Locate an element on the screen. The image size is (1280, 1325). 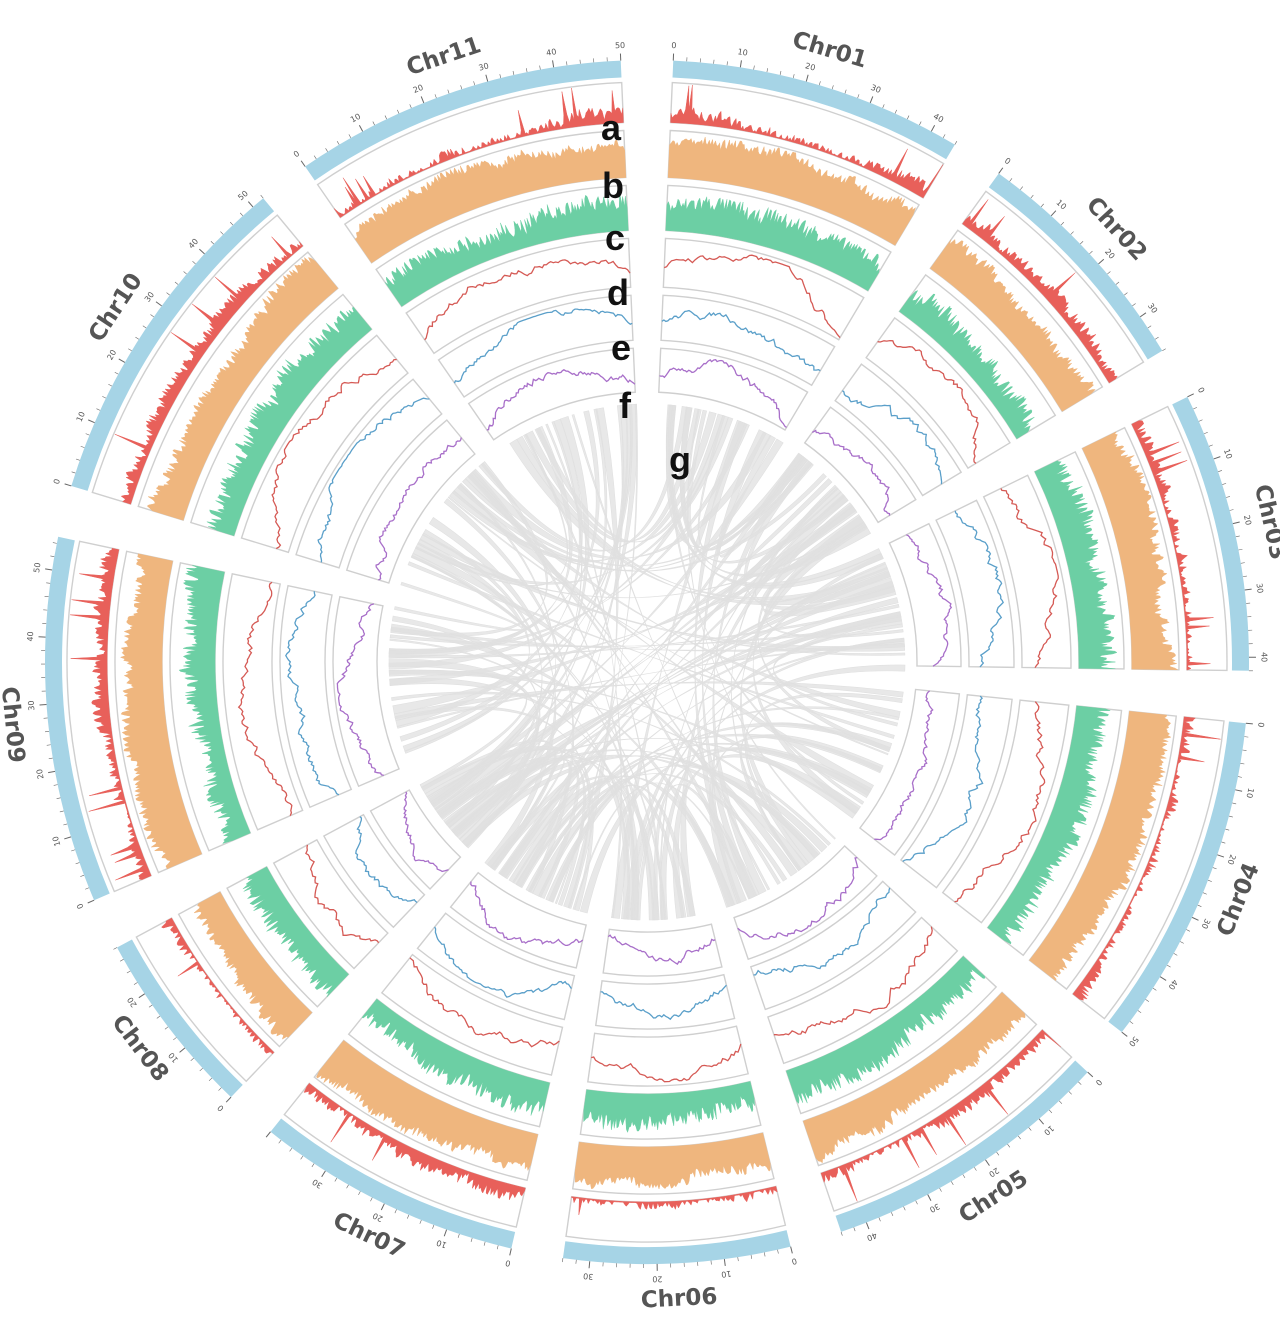
track-letter-a: a is located at coordinates (611, 127).